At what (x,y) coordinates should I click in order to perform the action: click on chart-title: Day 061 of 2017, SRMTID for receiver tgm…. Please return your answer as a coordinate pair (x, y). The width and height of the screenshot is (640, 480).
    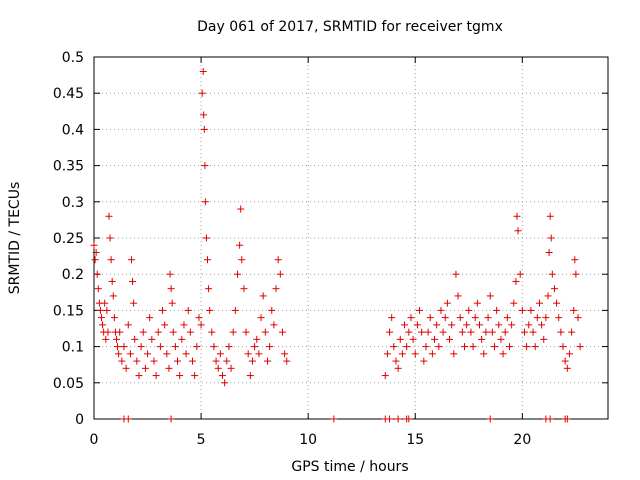
    Looking at the image, I should click on (350, 27).